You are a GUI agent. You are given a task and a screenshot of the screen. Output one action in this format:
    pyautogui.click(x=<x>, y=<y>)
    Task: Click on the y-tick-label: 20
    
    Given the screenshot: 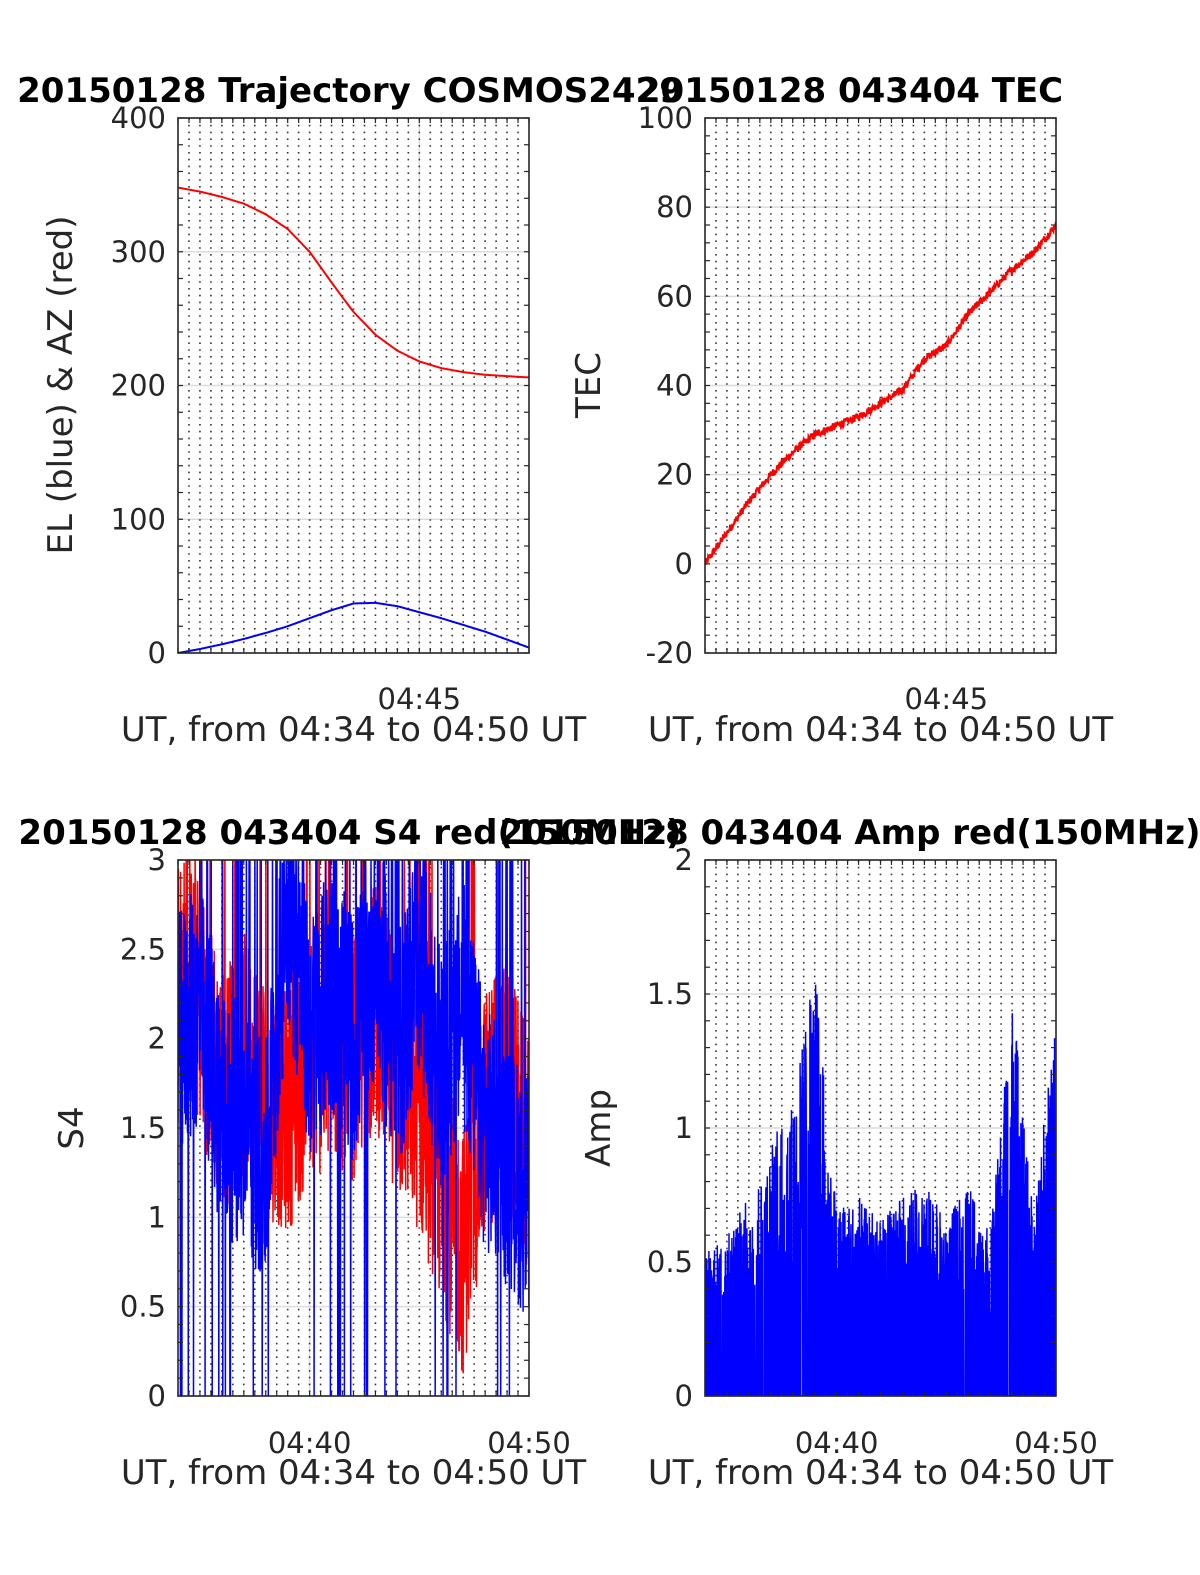 What is the action you would take?
    pyautogui.click(x=674, y=475)
    